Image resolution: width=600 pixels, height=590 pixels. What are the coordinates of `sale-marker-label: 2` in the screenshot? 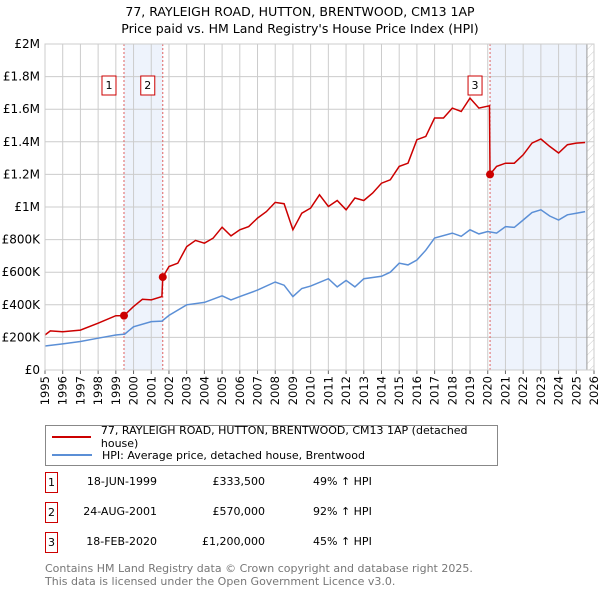 It's located at (147, 85).